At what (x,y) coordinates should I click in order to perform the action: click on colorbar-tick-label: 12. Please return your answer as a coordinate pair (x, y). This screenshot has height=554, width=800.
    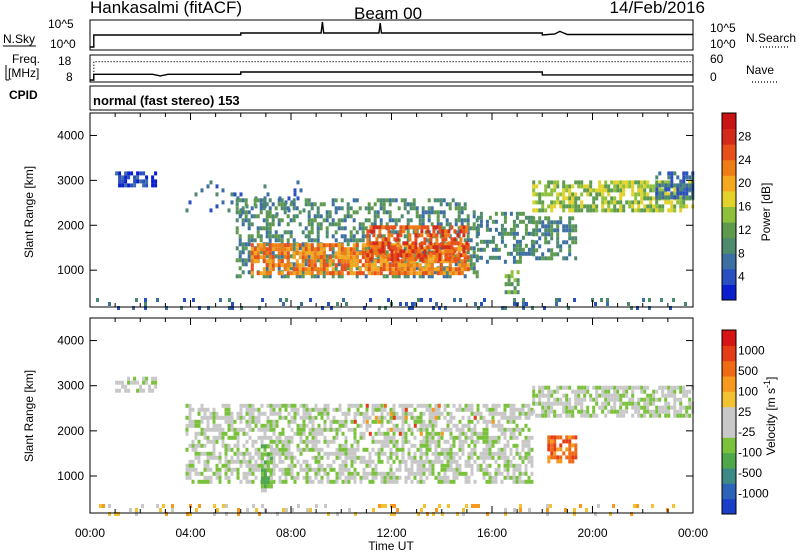
    Looking at the image, I should click on (745, 230).